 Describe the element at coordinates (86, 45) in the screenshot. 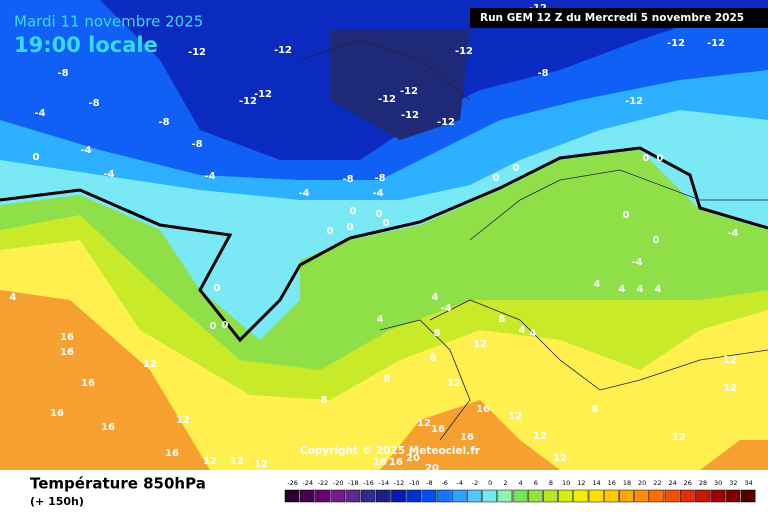

I see `time-label: 19:00 locale` at that location.